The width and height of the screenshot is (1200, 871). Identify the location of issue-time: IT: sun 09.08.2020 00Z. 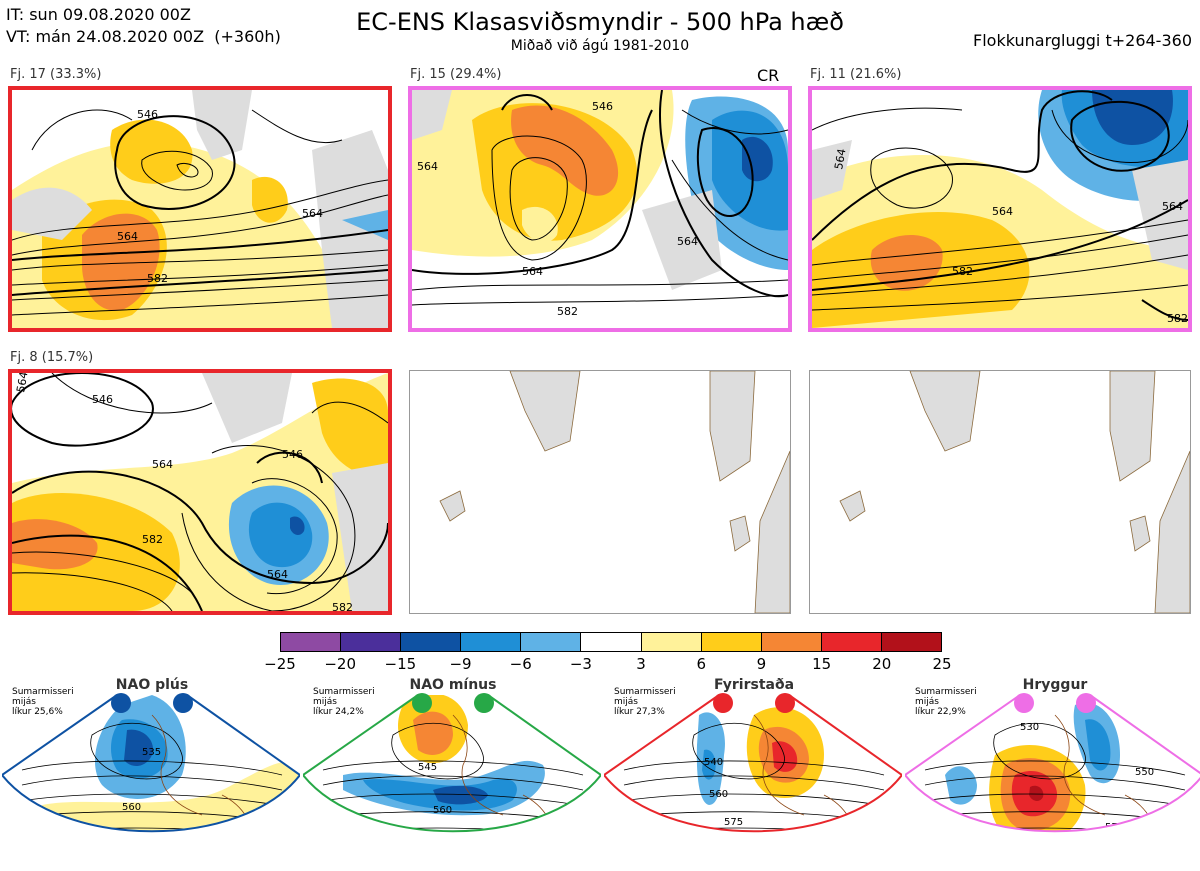
(98, 14).